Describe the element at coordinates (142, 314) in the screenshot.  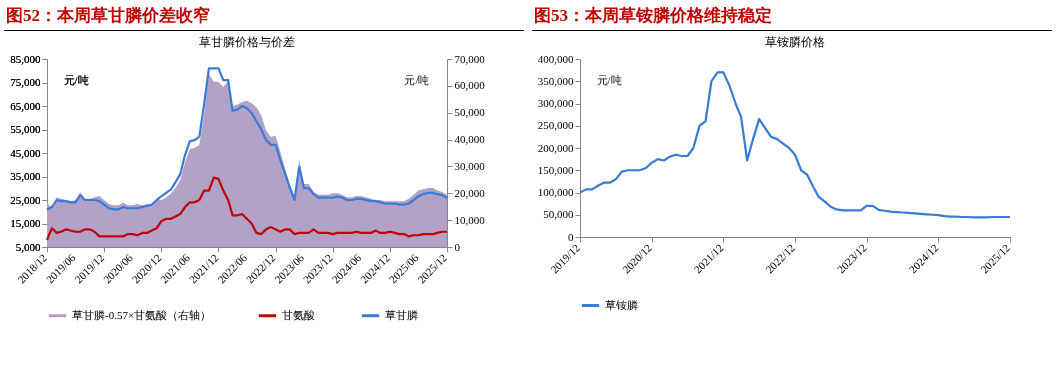
I see `legend-label: 草甘膦-0.57×甘氨酸（右轴）` at that location.